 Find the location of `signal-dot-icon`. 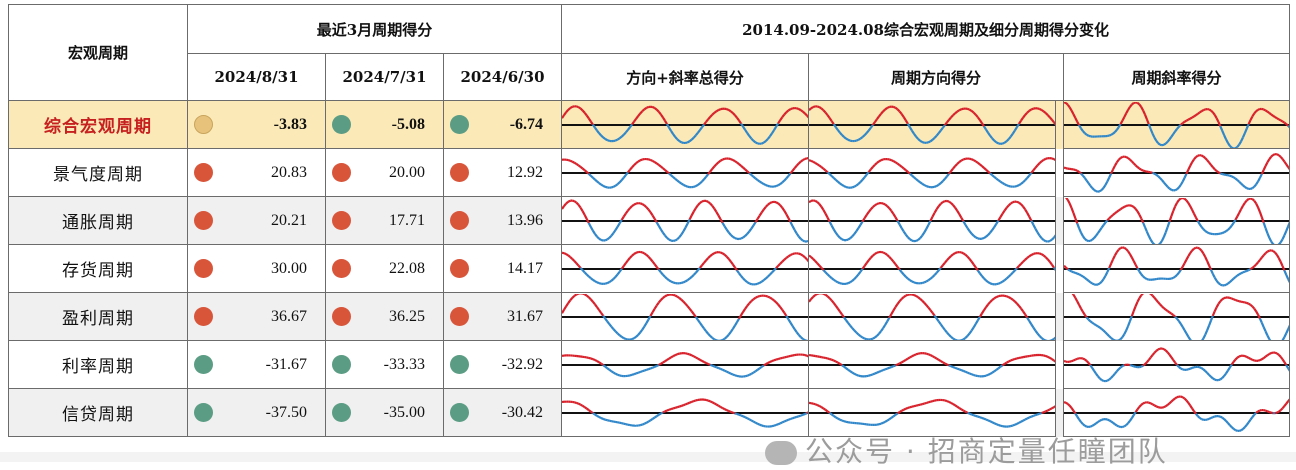

signal-dot-icon is located at coordinates (203, 124).